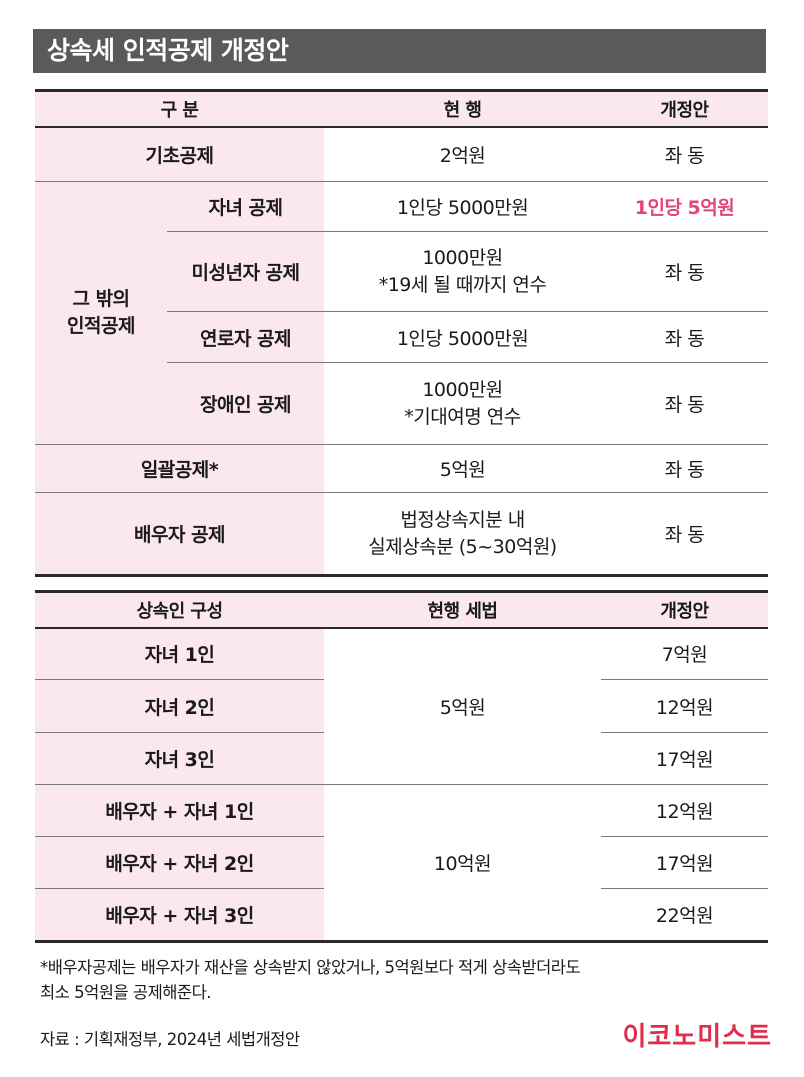 The image size is (804, 1077). What do you see at coordinates (246, 271) in the screenshot?
I see `row-label: 미성년자 공제` at bounding box center [246, 271].